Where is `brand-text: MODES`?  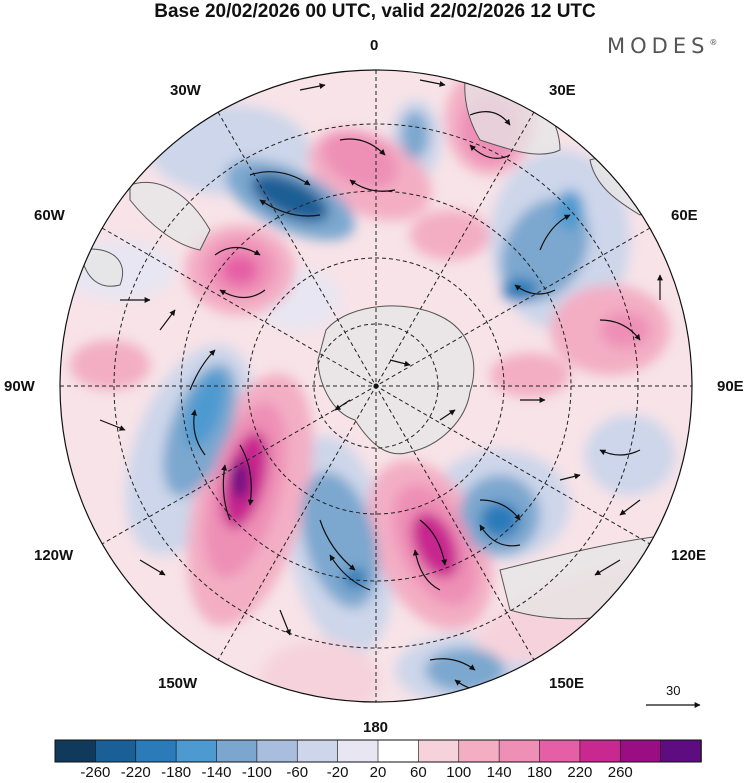
brand-text: MODES is located at coordinates (658, 46).